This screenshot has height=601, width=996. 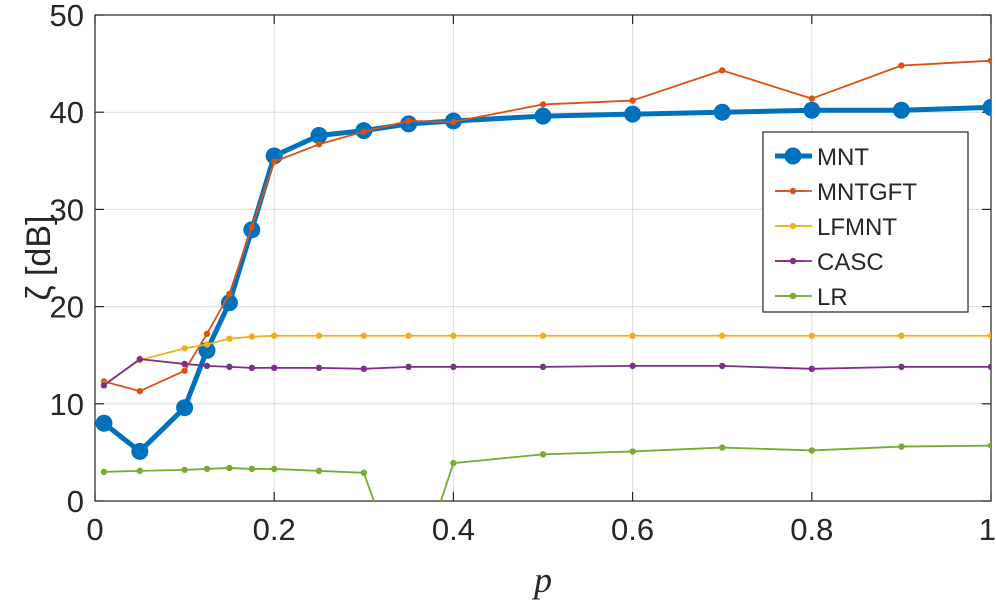 What do you see at coordinates (94, 529) in the screenshot?
I see `x-tick-label: 0` at bounding box center [94, 529].